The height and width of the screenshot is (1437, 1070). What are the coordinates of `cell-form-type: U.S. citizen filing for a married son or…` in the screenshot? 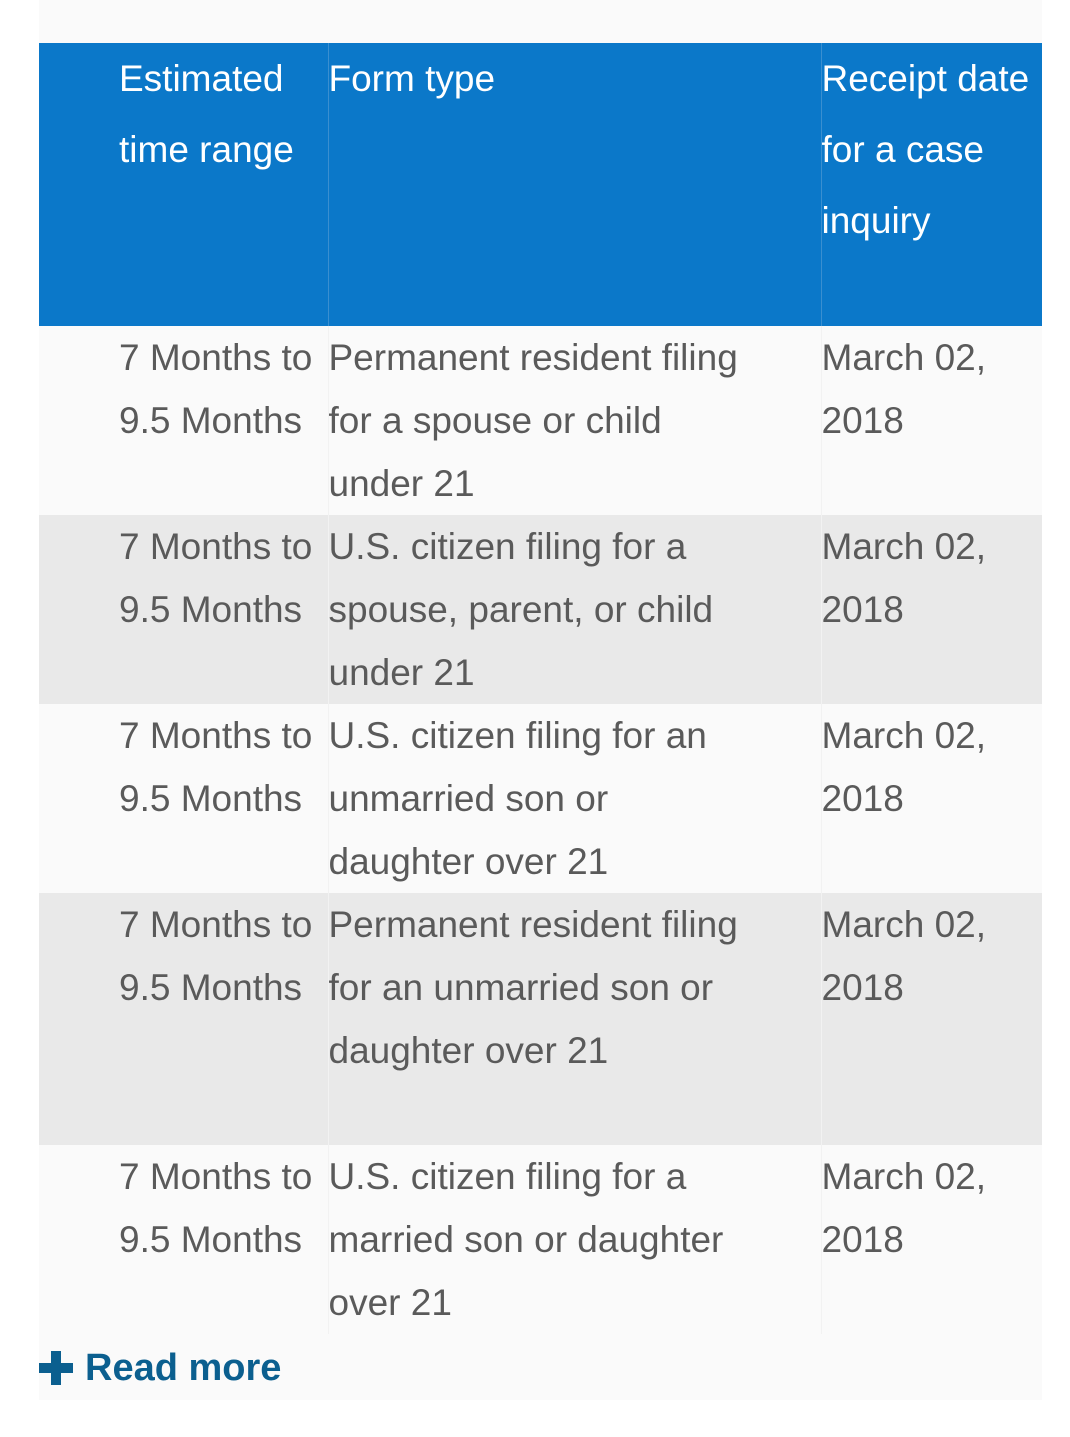 It's located at (574, 1239).